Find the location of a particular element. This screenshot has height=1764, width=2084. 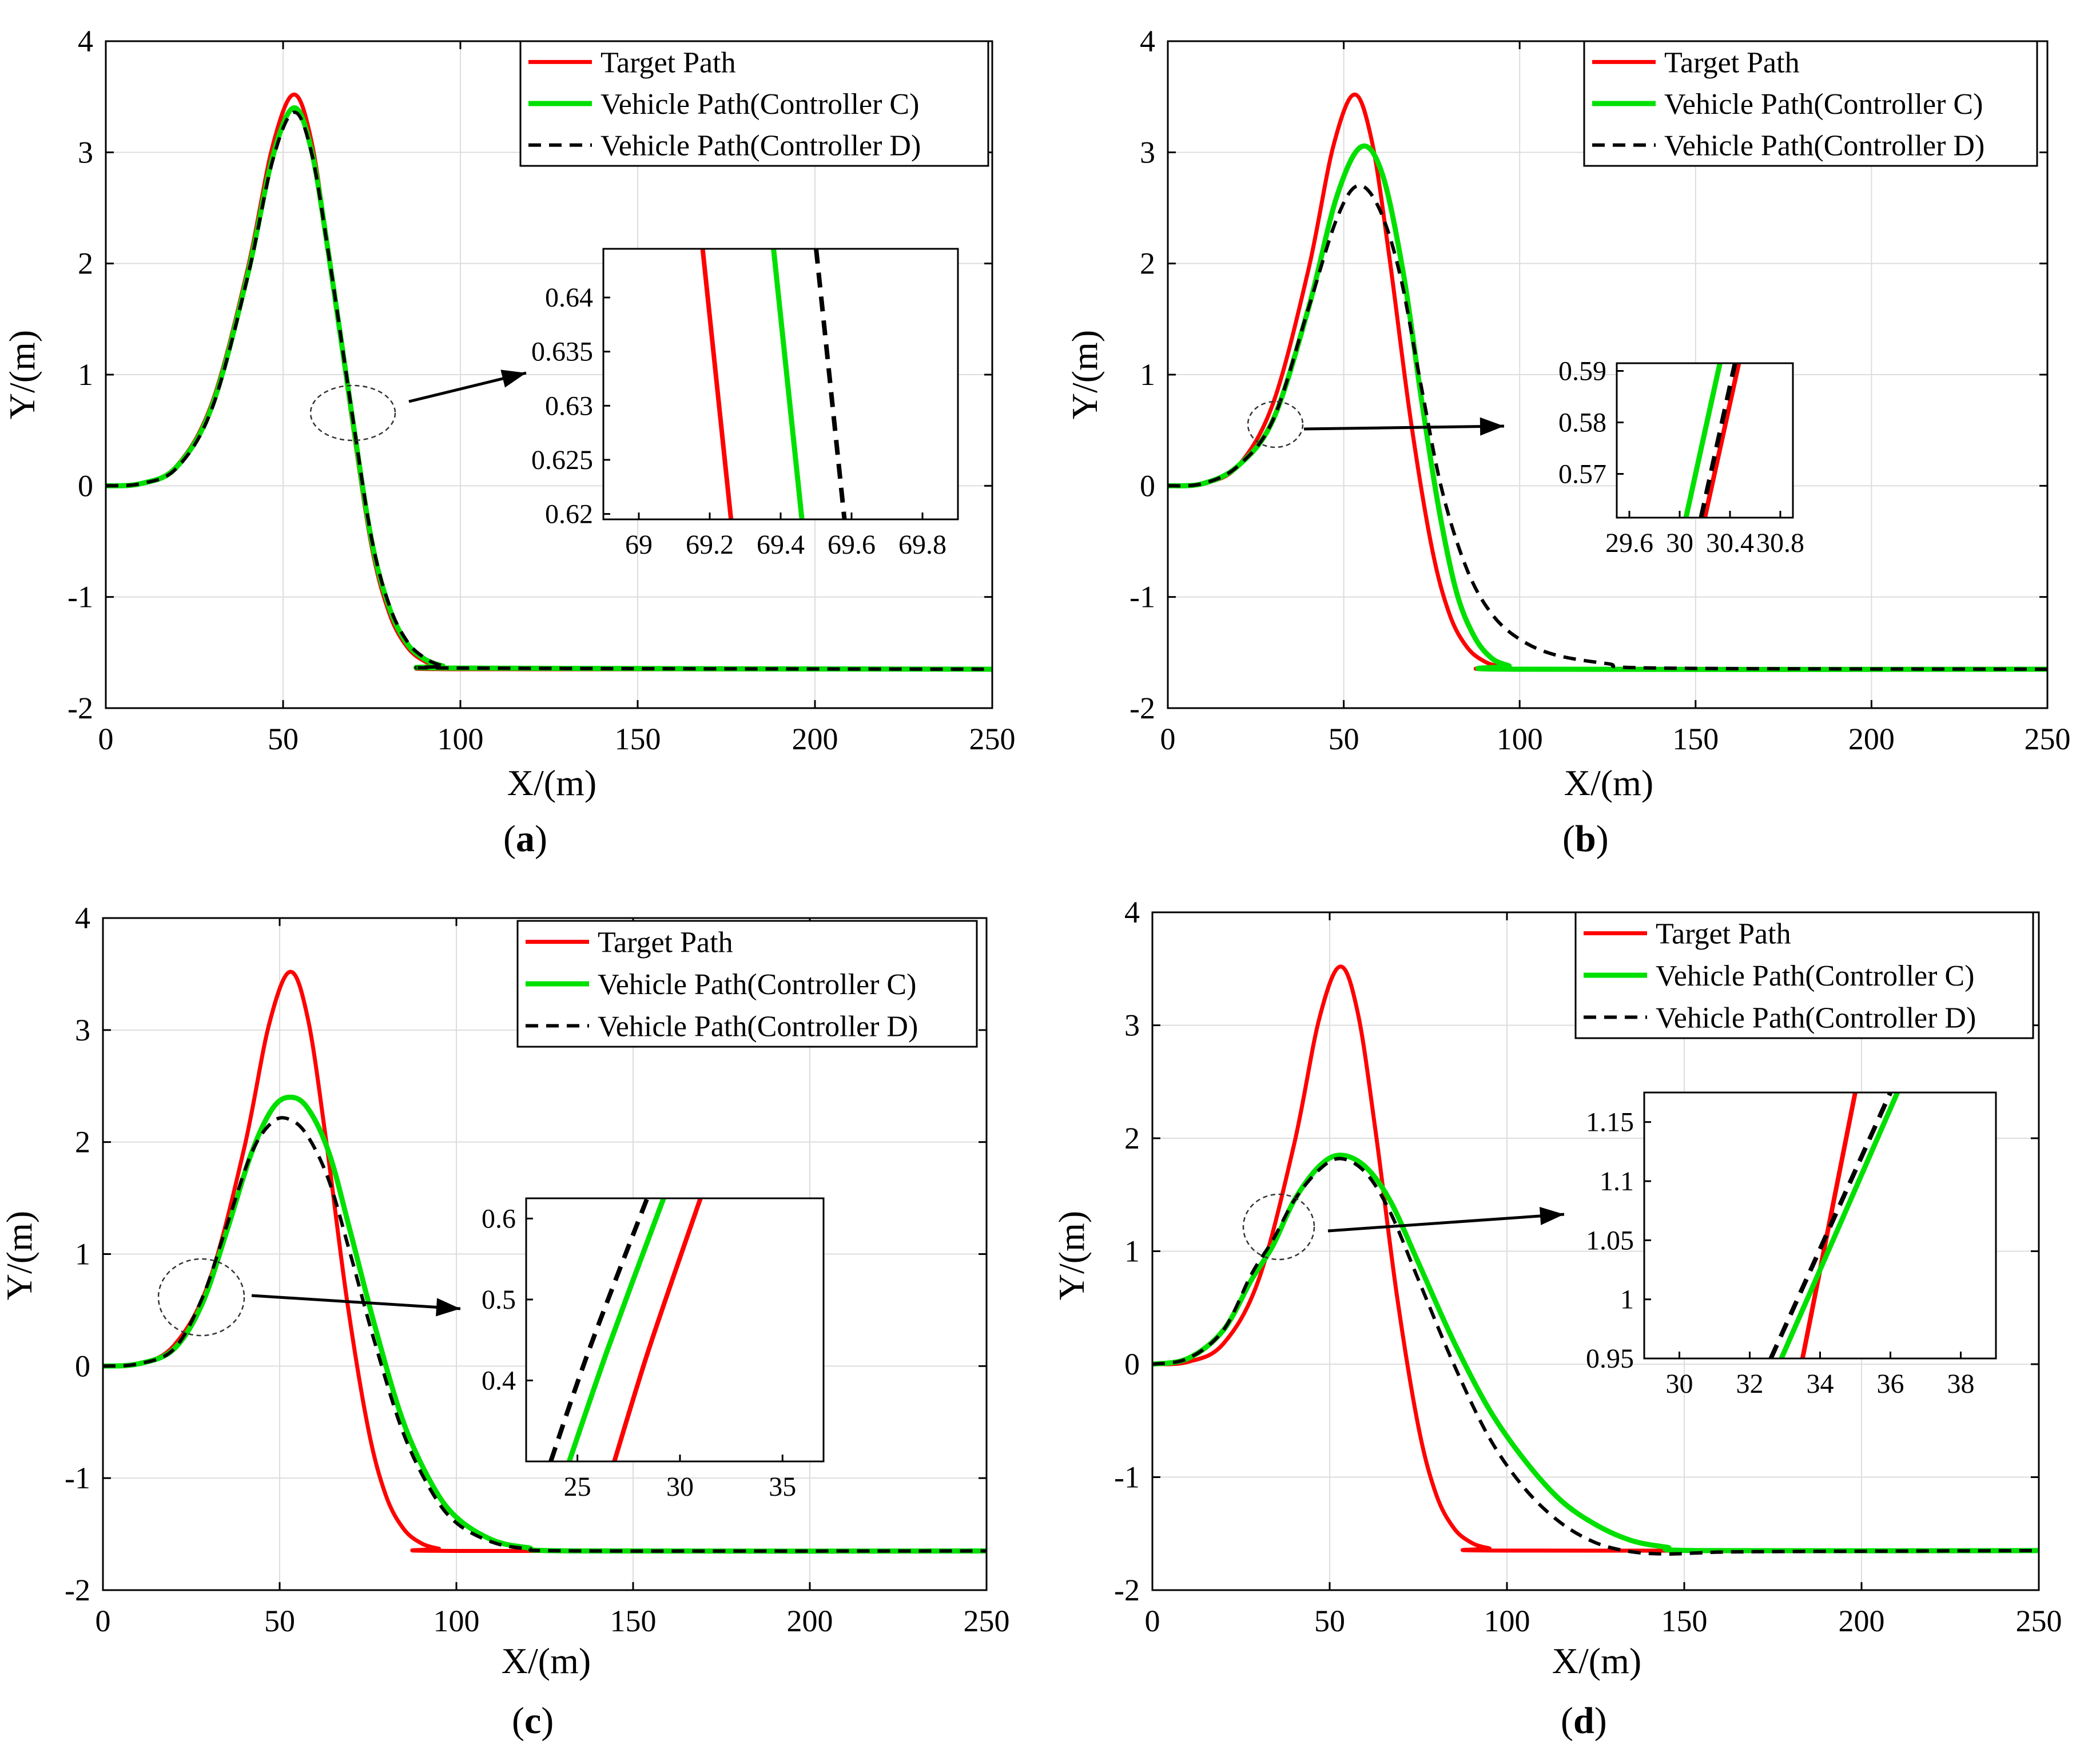

series-line-target is located at coordinates (1595, 1258).